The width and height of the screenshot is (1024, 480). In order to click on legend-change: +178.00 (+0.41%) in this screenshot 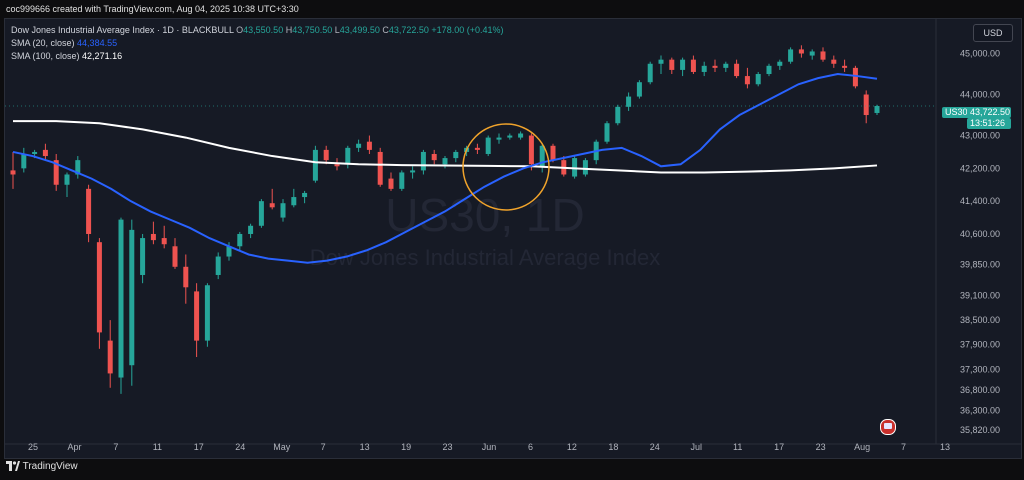, I will do `click(467, 30)`.